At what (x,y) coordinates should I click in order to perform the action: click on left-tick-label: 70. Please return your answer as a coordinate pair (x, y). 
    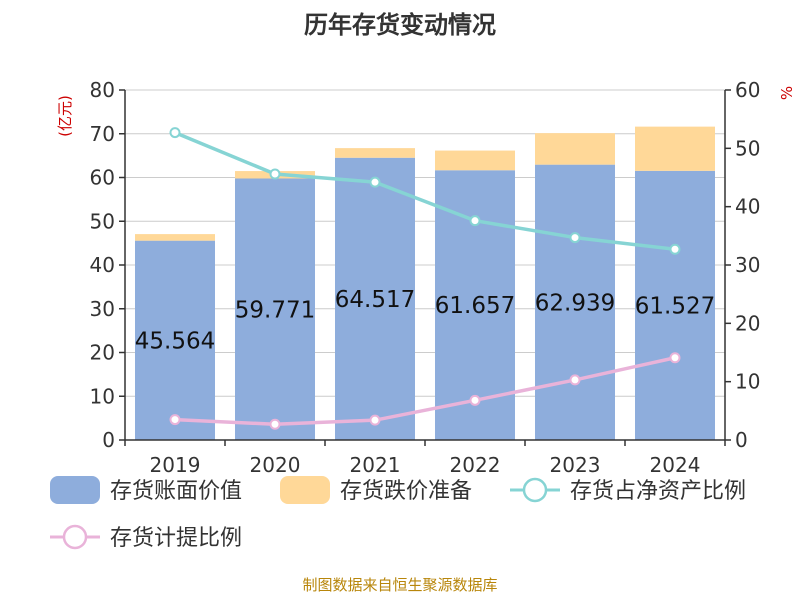
    Looking at the image, I should click on (102, 134).